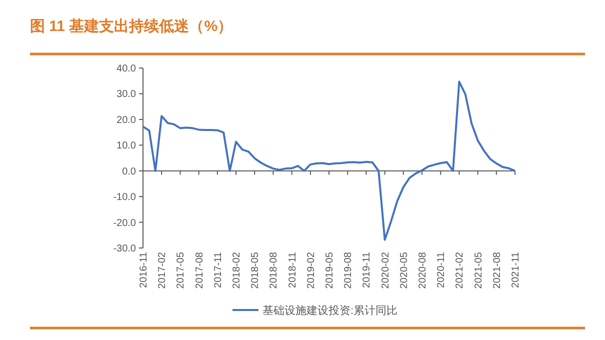 The width and height of the screenshot is (605, 340). Describe the element at coordinates (218, 270) in the screenshot. I see `x-tick-label: 2017-11` at that location.